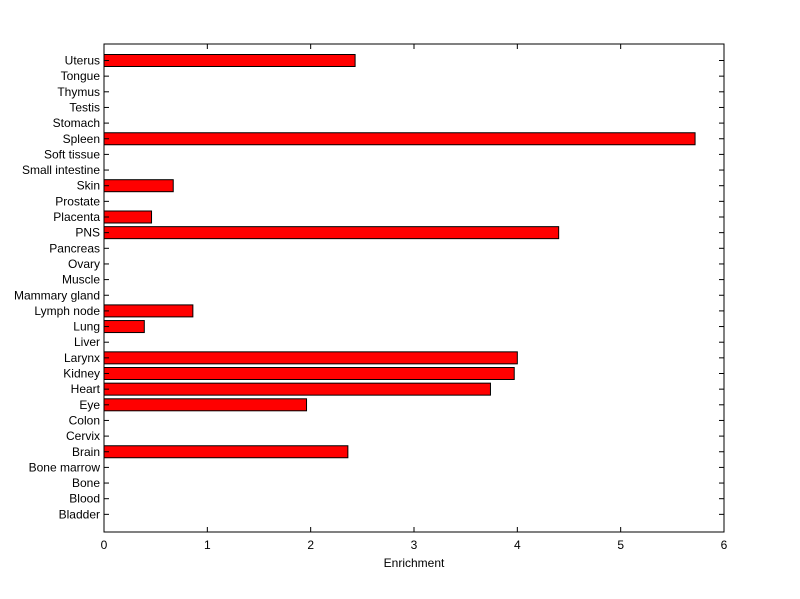 Image resolution: width=800 pixels, height=599 pixels. Describe the element at coordinates (83, 436) in the screenshot. I see `y-tick-label: Cervix` at that location.